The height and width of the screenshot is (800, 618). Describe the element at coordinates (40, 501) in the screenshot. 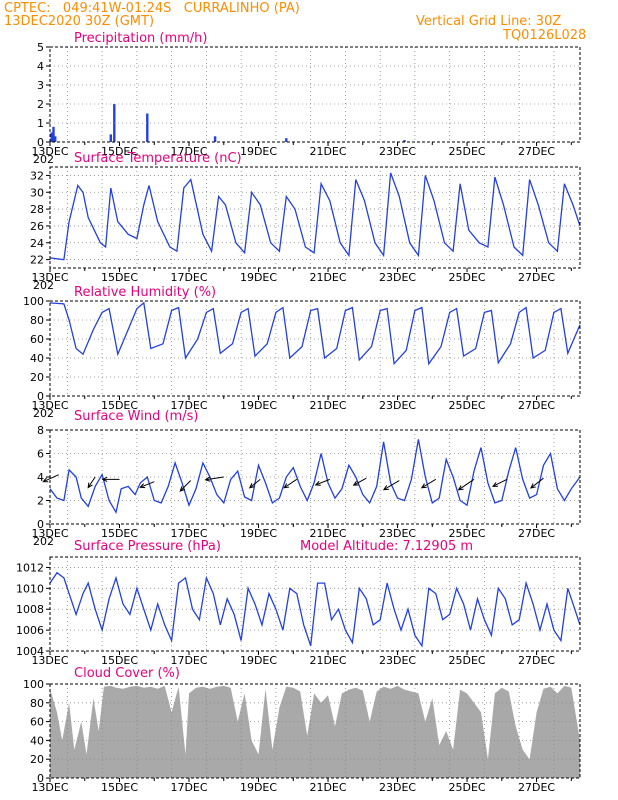

I see `y-tick-label: 2` at that location.